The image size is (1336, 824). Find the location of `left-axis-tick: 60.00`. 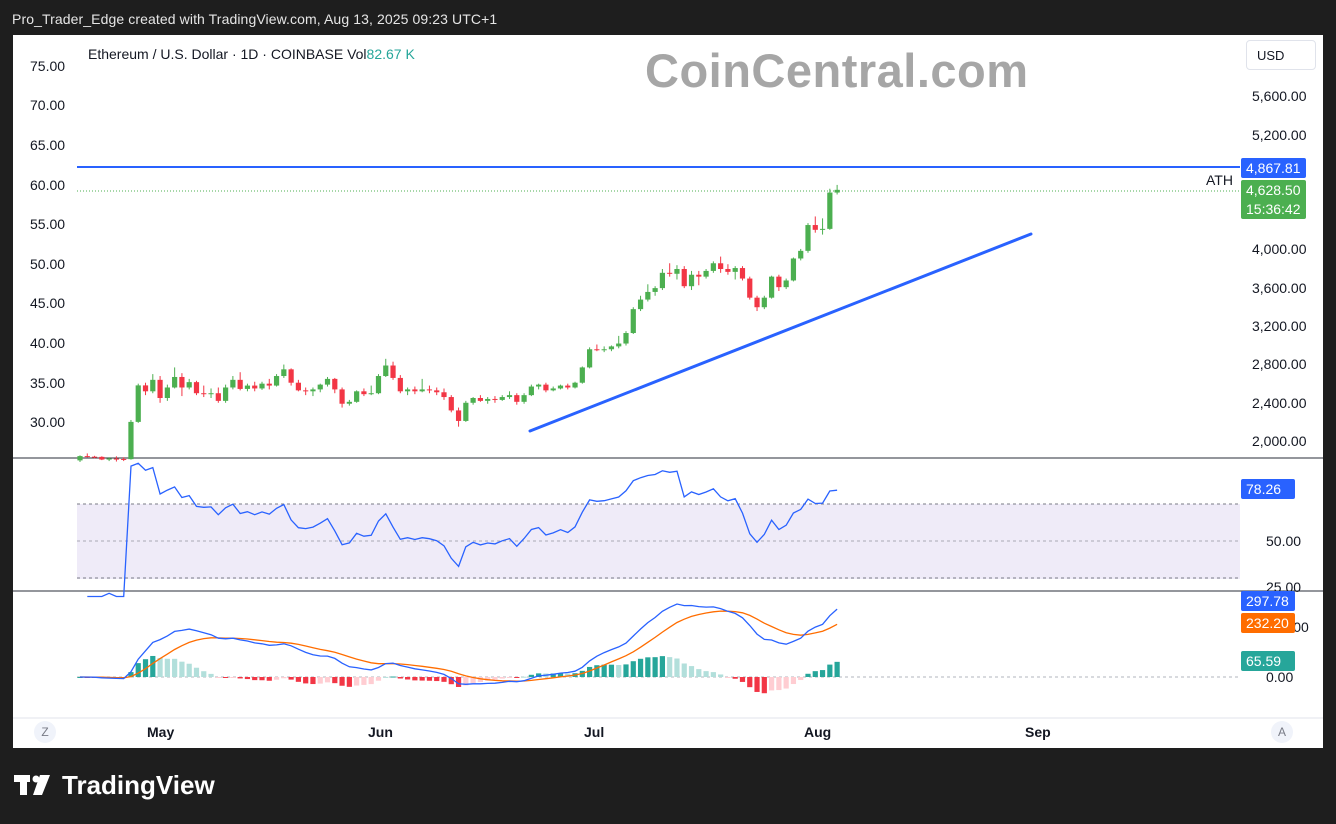

left-axis-tick: 60.00 is located at coordinates (47, 185).